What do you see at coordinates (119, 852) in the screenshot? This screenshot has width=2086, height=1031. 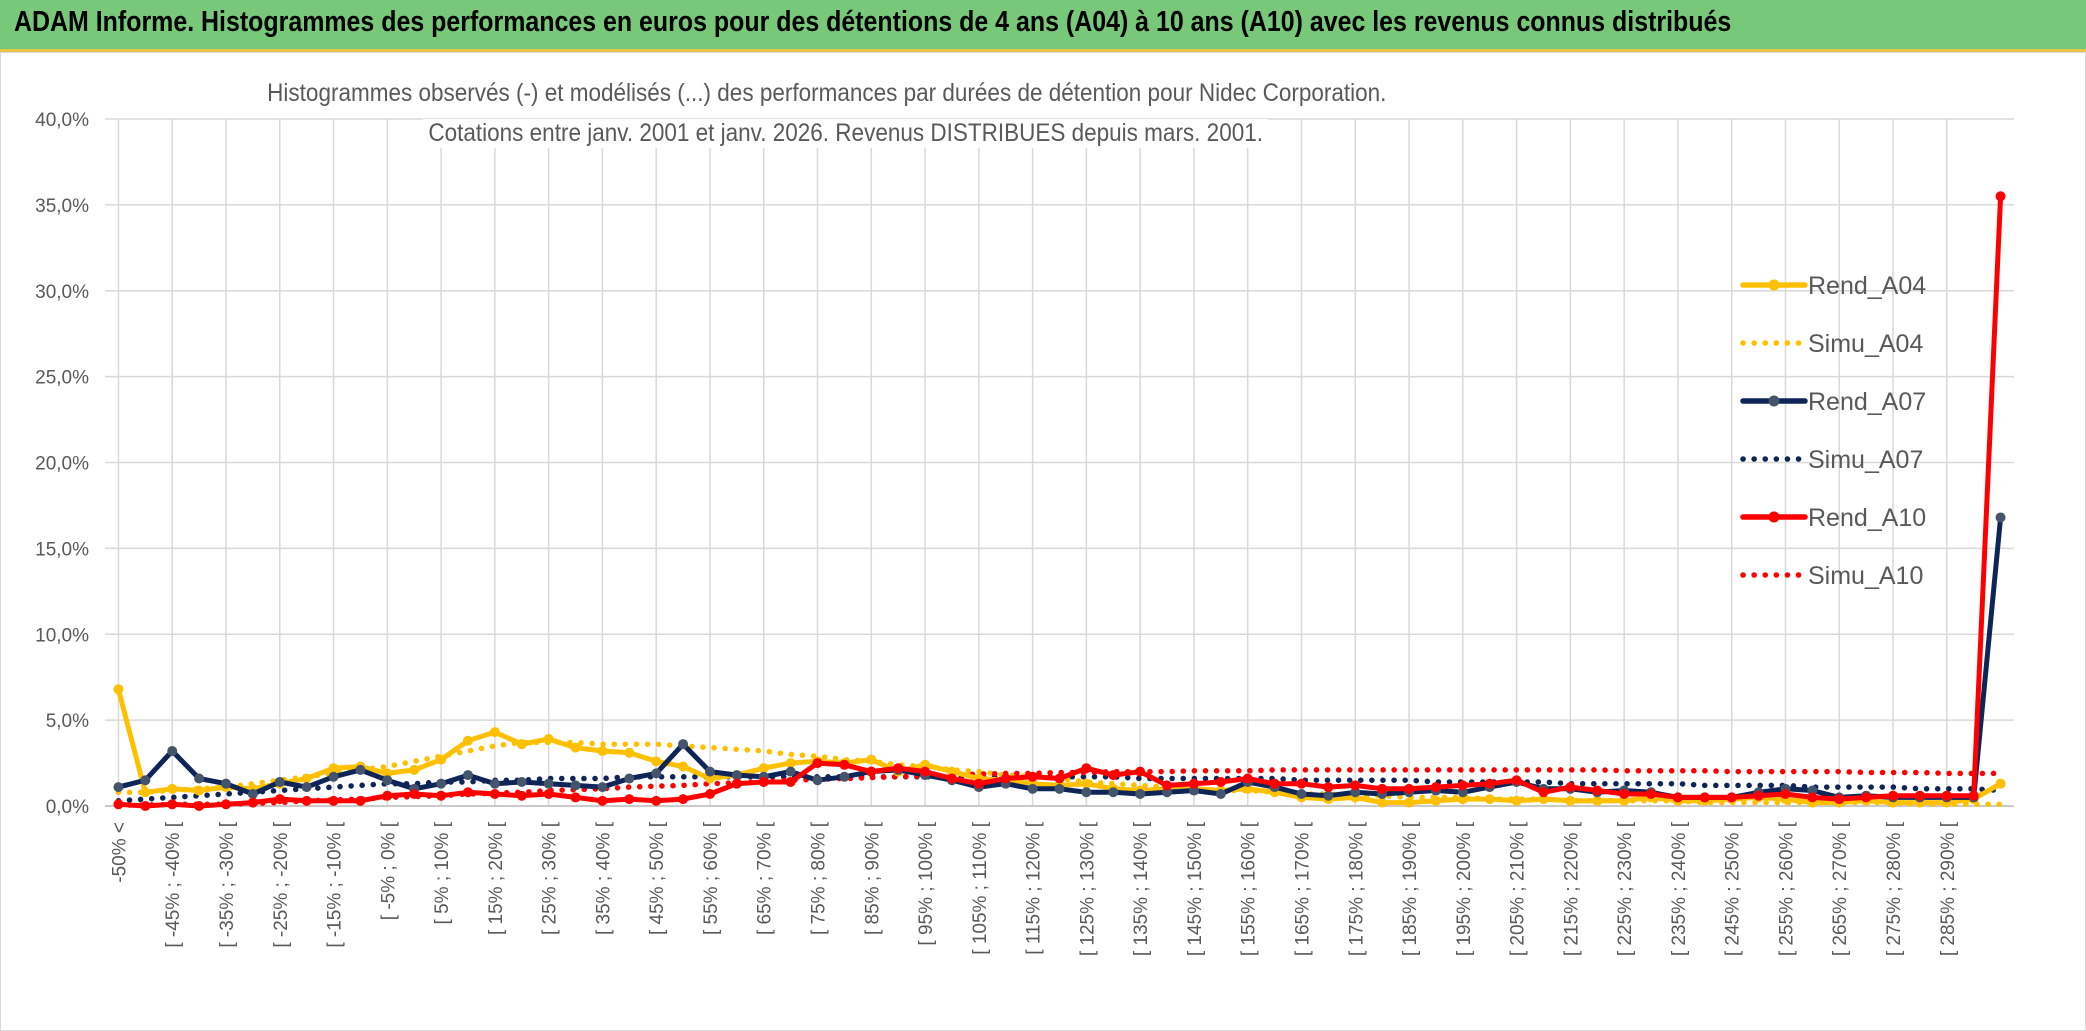 I see `x-tick-label: -50% <` at bounding box center [119, 852].